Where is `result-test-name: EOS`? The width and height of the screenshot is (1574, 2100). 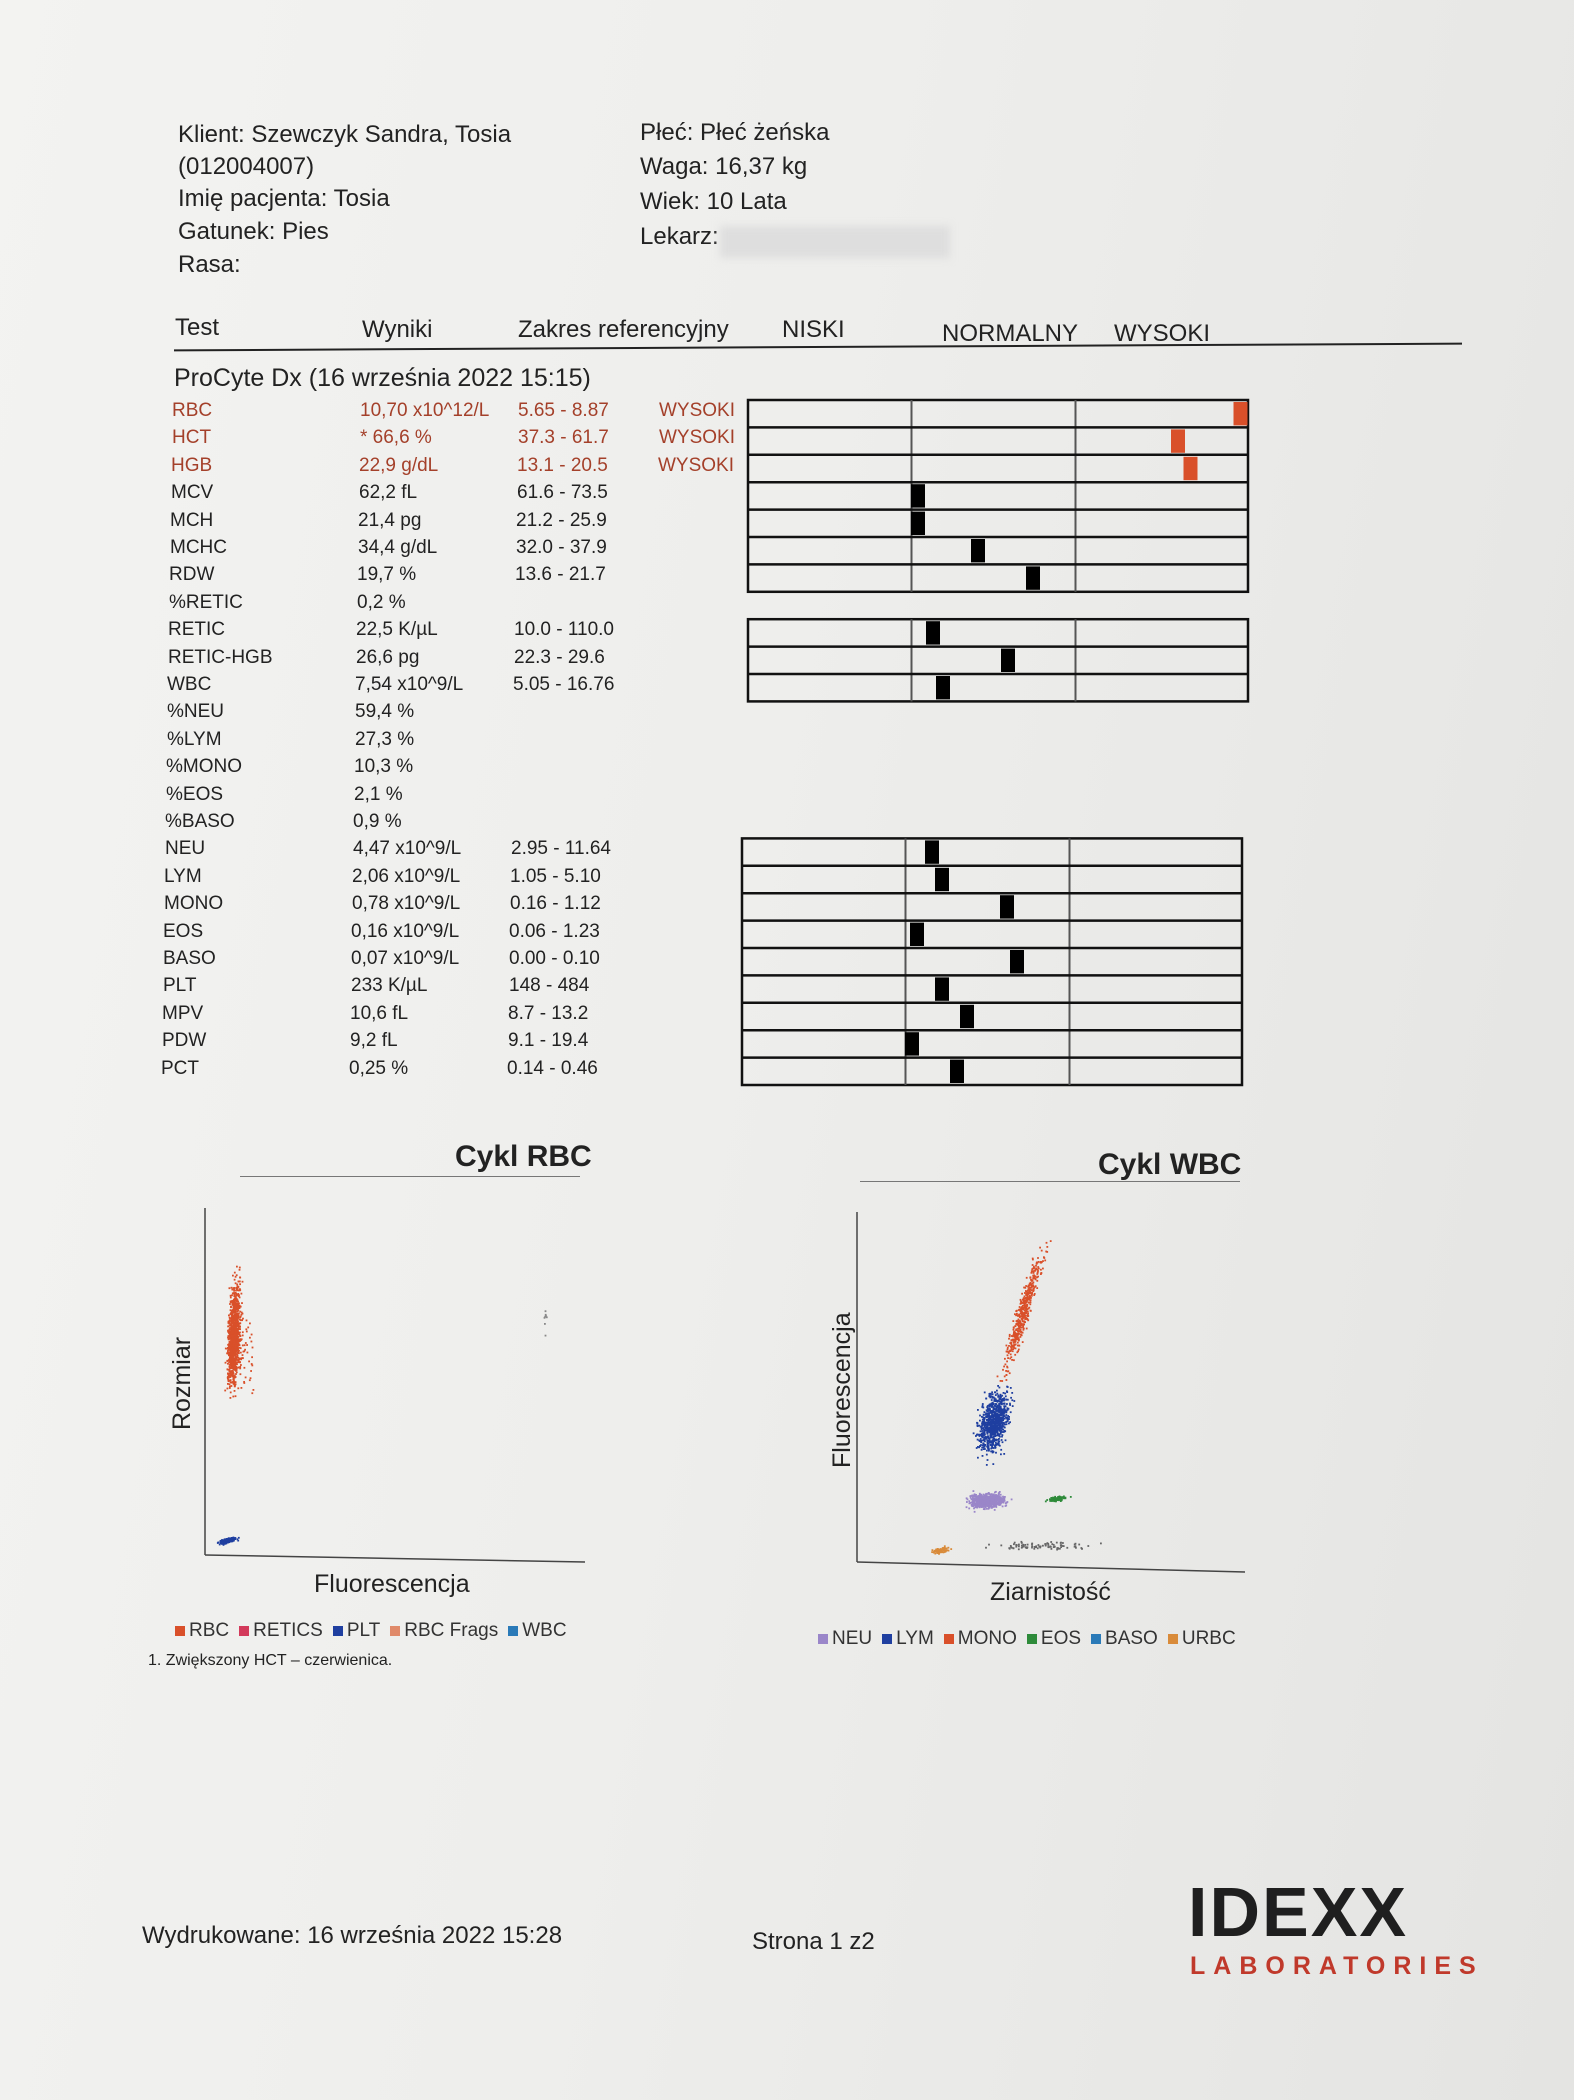 result-test-name: EOS is located at coordinates (183, 931).